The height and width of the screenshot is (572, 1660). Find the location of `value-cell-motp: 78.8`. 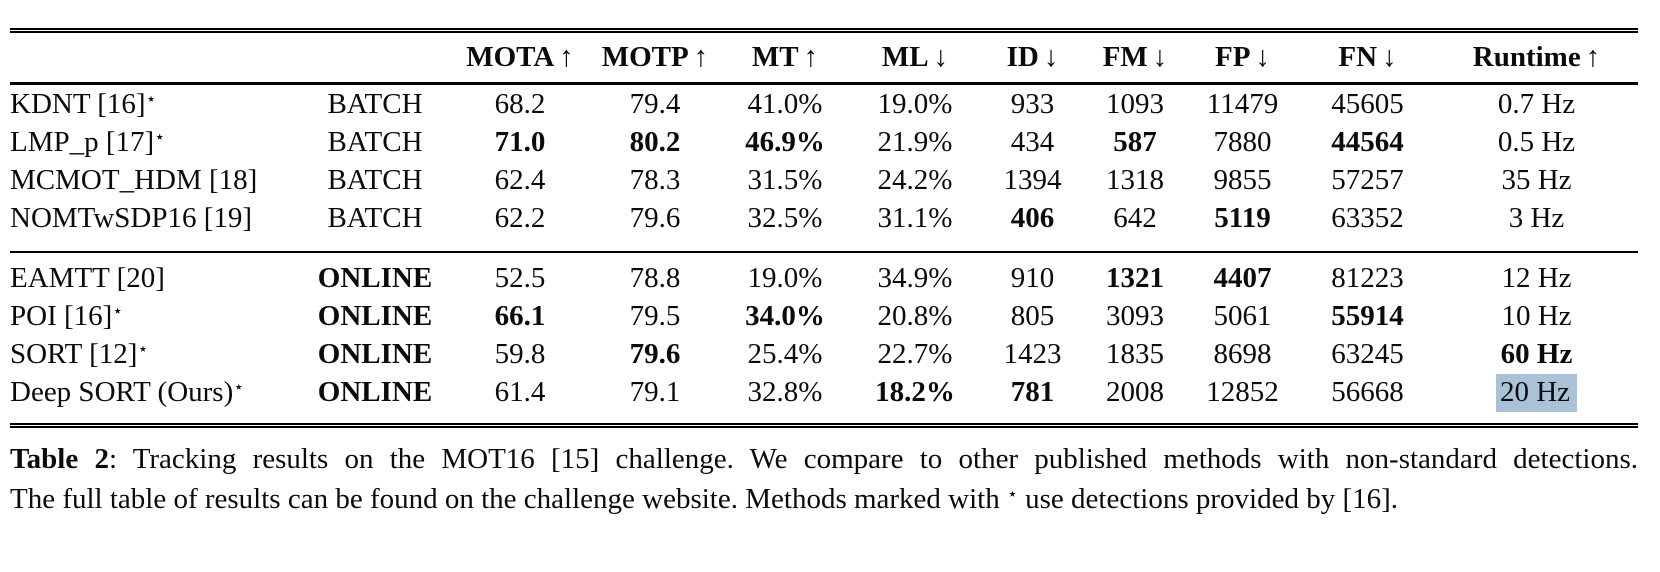

value-cell-motp: 78.8 is located at coordinates (655, 277).